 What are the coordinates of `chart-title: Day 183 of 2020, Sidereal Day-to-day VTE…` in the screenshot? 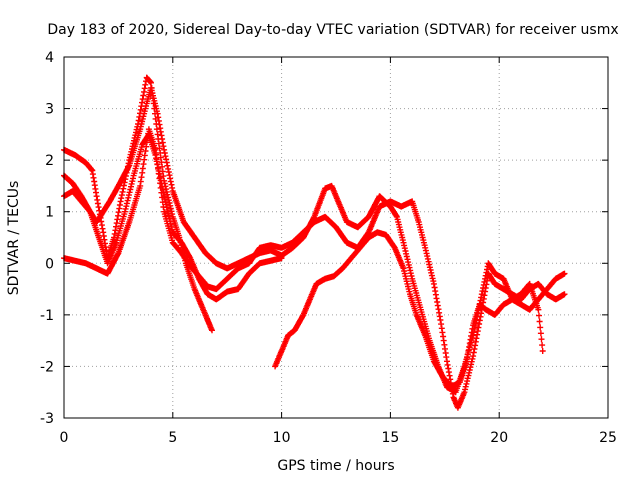 It's located at (332, 30).